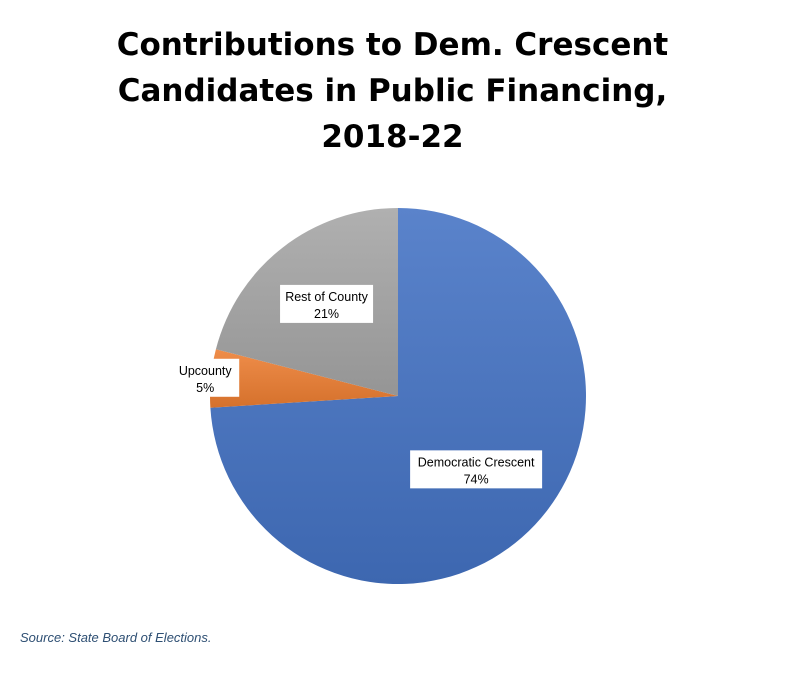 This screenshot has width=785, height=673. Describe the element at coordinates (476, 479) in the screenshot. I see `data-label-value: 74%` at that location.